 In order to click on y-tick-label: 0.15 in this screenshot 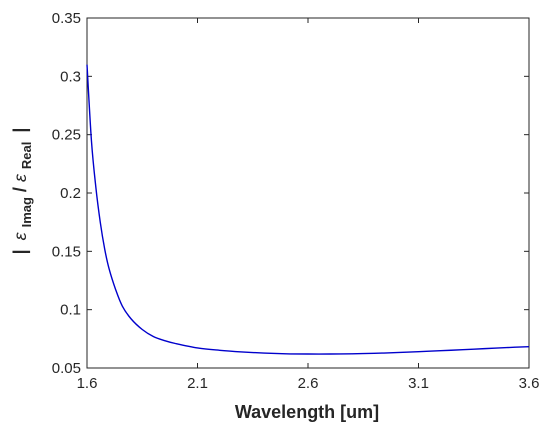, I will do `click(66, 251)`.